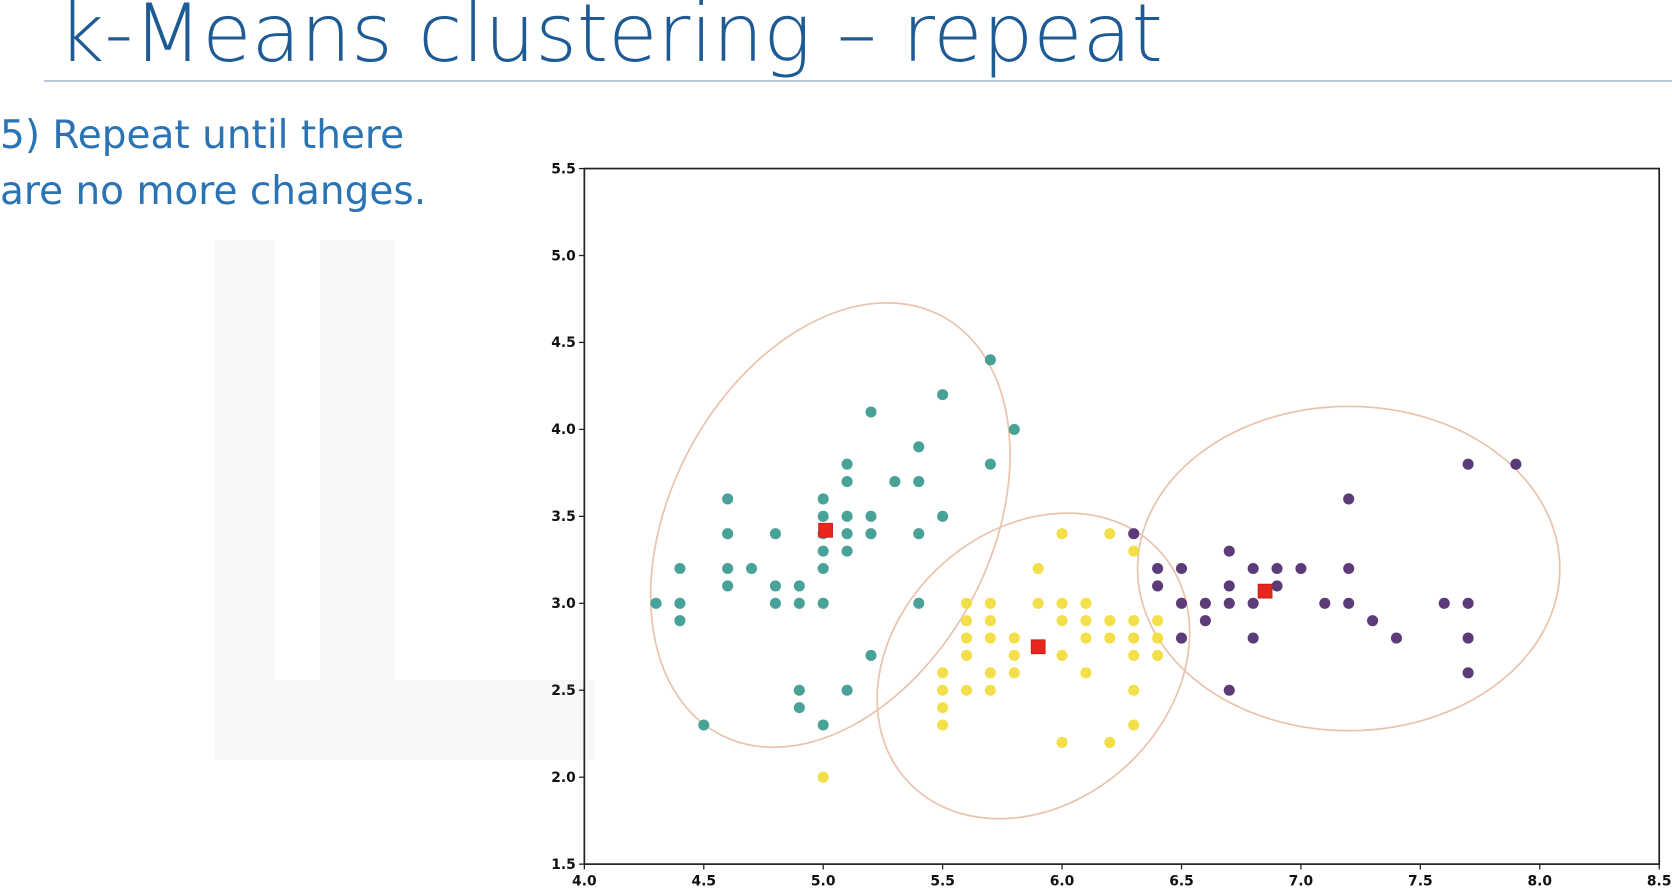 The width and height of the screenshot is (1672, 894). What do you see at coordinates (1045, 588) in the screenshot?
I see `centroid-markers` at bounding box center [1045, 588].